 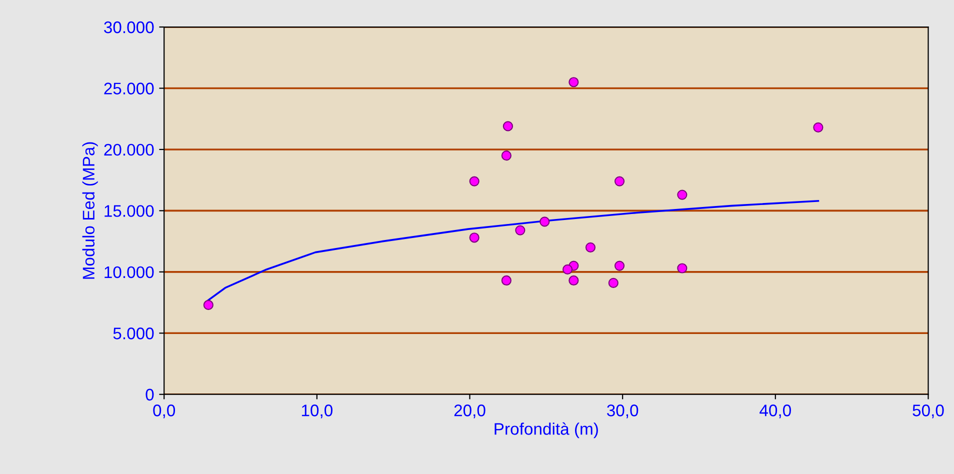 I want to click on x-tick-label: 0,0, so click(x=164, y=411).